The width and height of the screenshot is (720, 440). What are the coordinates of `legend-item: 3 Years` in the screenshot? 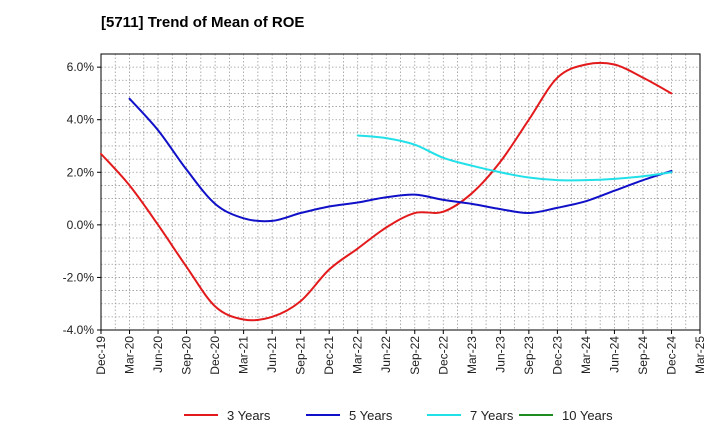 It's located at (227, 415).